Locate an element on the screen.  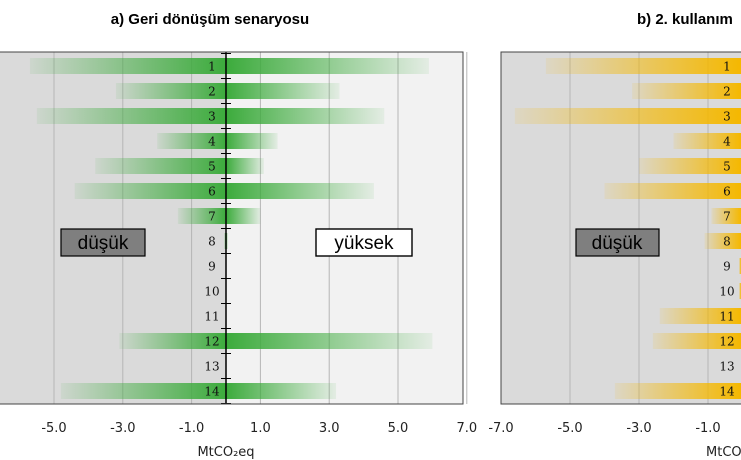
low-label-a: düşük is located at coordinates (103, 243).